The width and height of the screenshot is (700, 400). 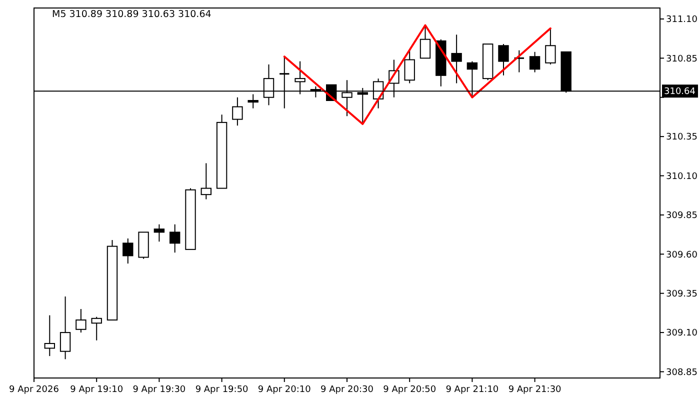 What do you see at coordinates (409, 390) in the screenshot?
I see `x-tick-label: 9 Apr 20:50` at bounding box center [409, 390].